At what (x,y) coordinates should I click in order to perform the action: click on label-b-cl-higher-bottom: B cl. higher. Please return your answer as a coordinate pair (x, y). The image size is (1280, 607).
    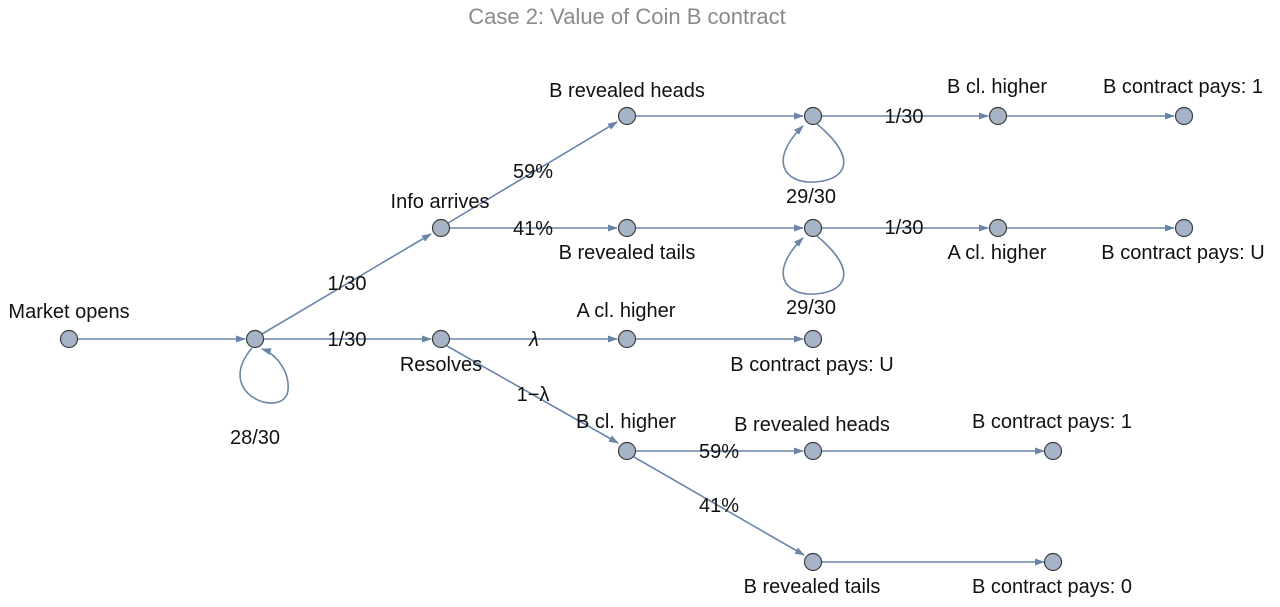
    Looking at the image, I should click on (626, 422).